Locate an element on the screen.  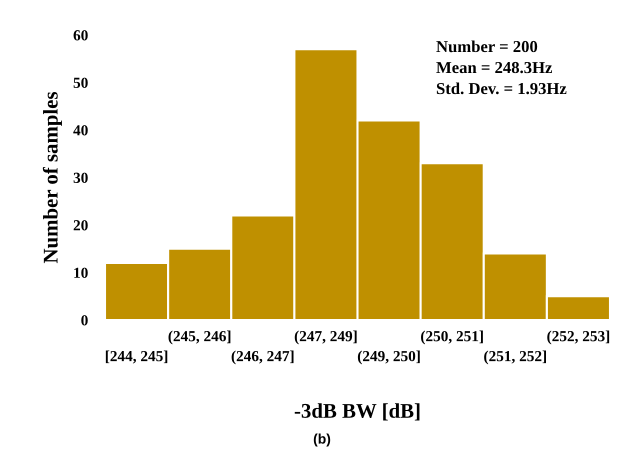
x-tick-label: (245, 246] is located at coordinates (199, 337).